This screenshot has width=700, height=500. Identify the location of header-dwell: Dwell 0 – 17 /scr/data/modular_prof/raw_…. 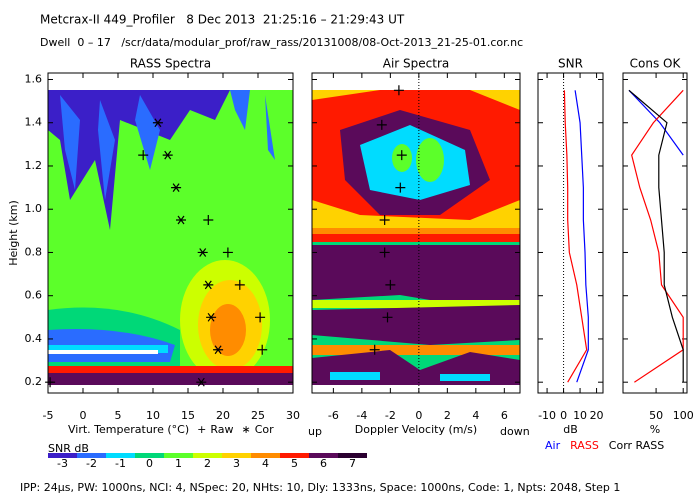
(281, 42).